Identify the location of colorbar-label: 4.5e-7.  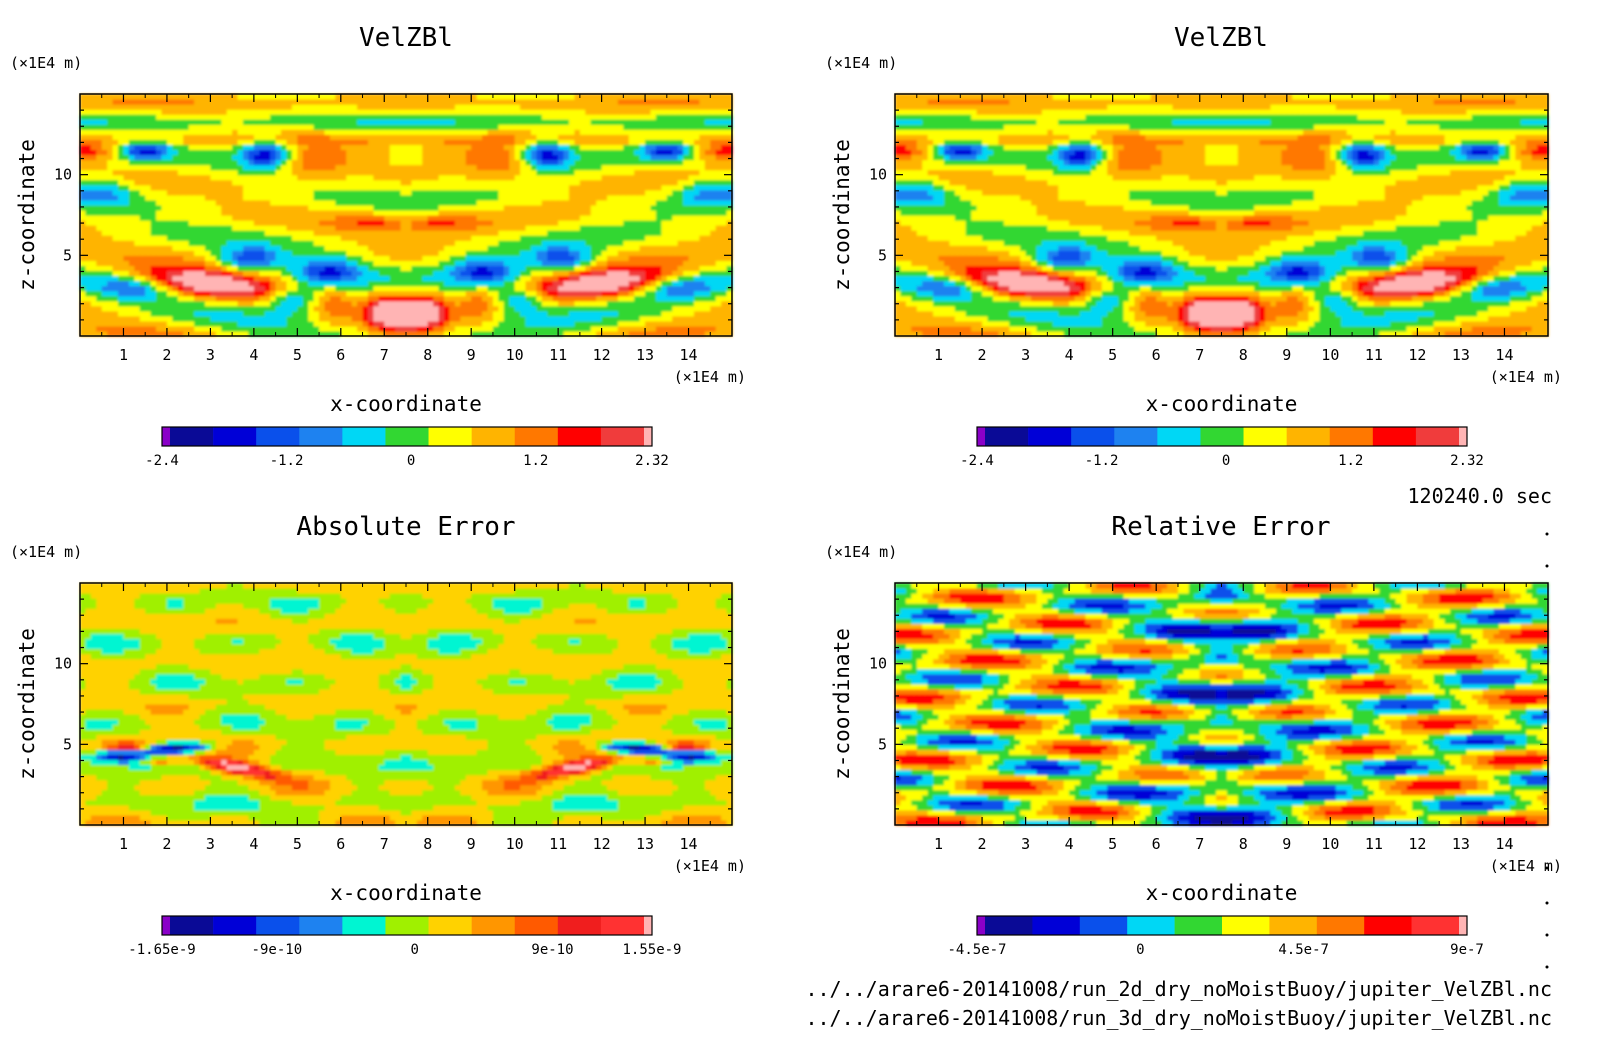
(1303, 950).